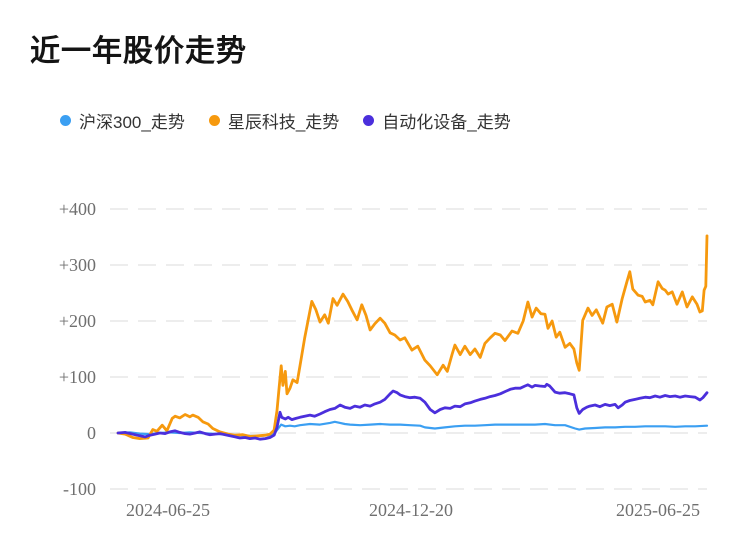 This screenshot has height=558, width=750. What do you see at coordinates (446, 122) in the screenshot?
I see `legend-label: 自动化设备_走势` at bounding box center [446, 122].